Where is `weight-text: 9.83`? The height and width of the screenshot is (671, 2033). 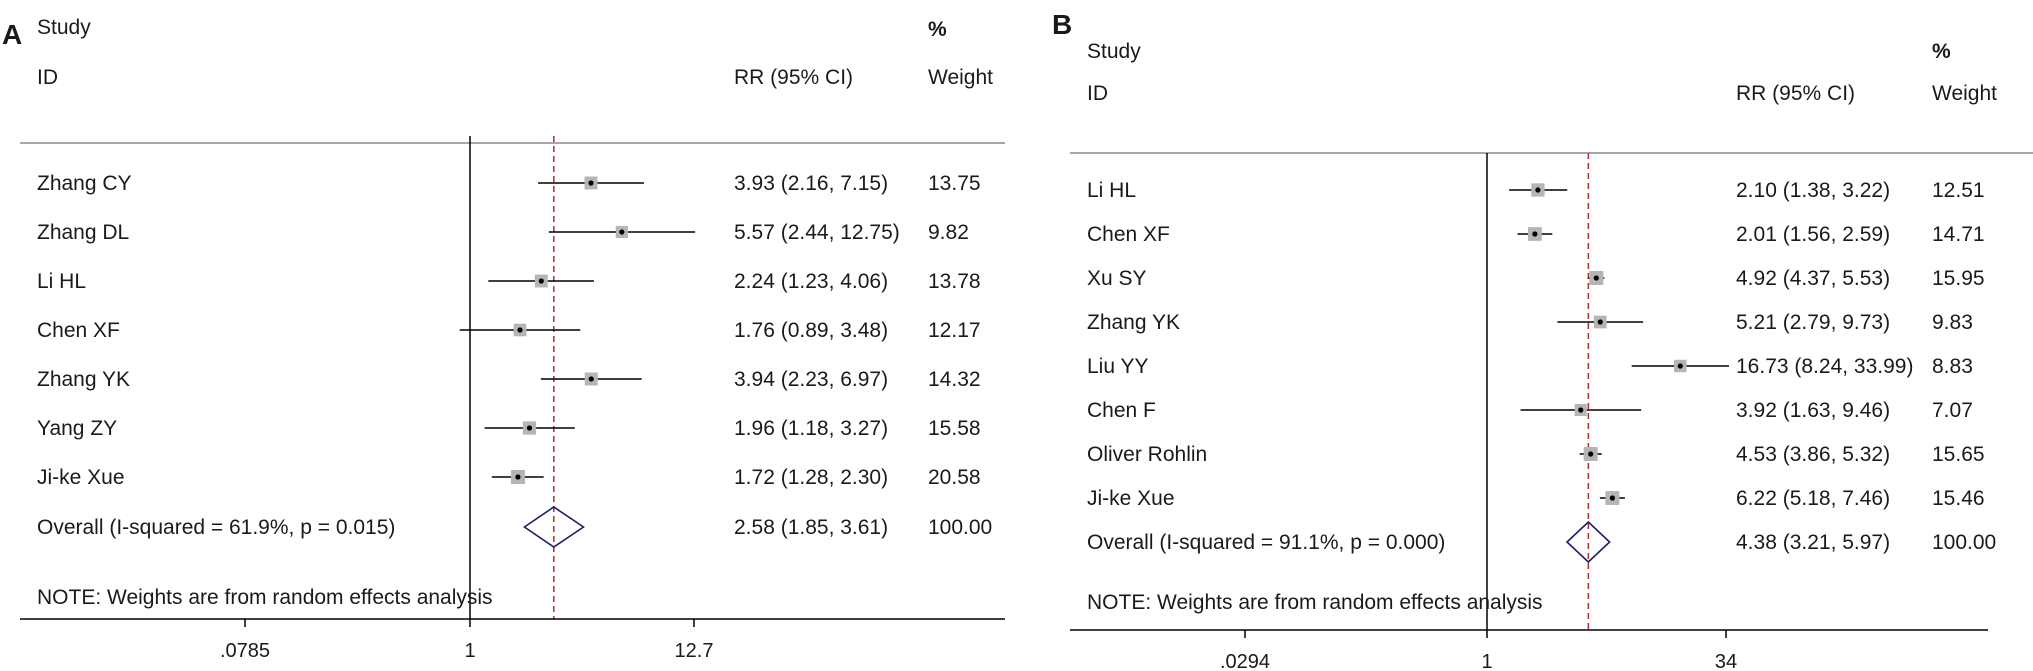
weight-text: 9.83 is located at coordinates (1952, 322).